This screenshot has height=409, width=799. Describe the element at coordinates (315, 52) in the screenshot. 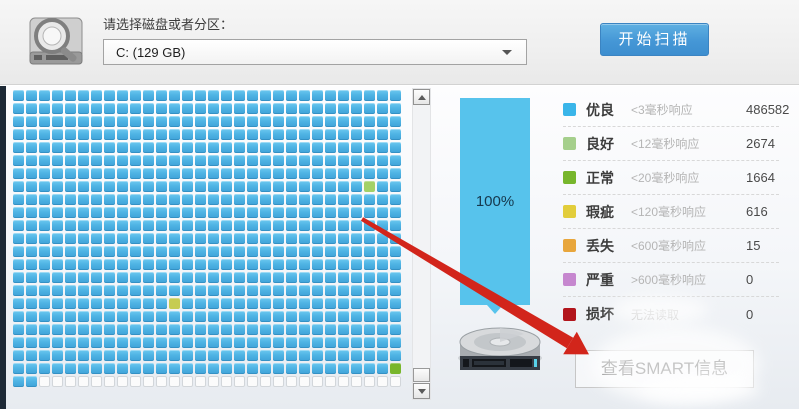

I see `disk-select-dropdown: C: (129 GB)` at that location.